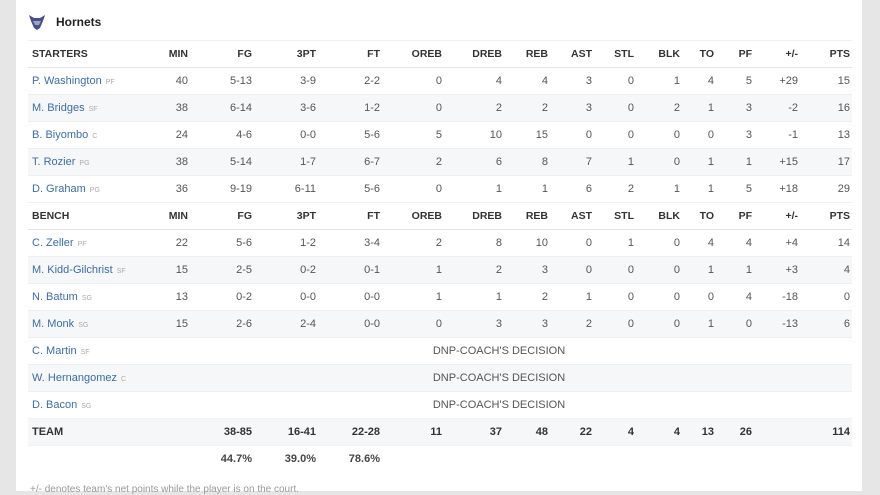  What do you see at coordinates (88, 216) in the screenshot?
I see `section-label: BENCH` at bounding box center [88, 216].